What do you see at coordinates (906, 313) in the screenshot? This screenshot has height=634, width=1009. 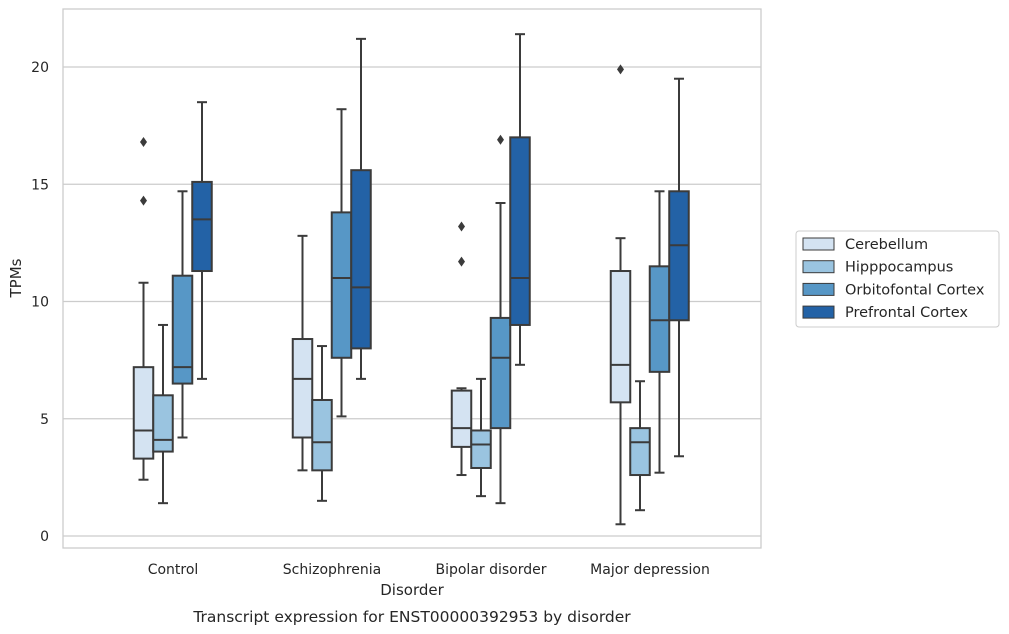 I see `legend-label-prefrontal-cortex: Prefrontal Cortex` at bounding box center [906, 313].